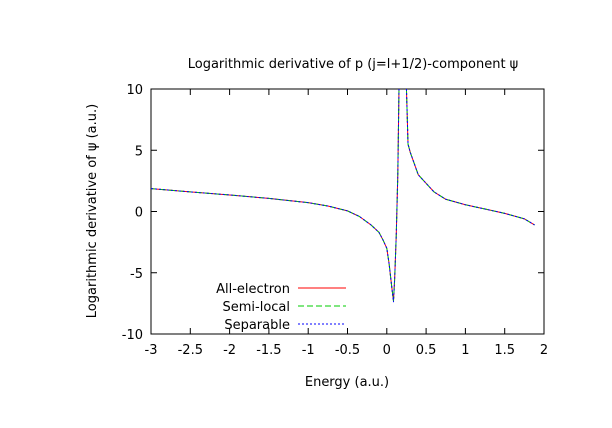 This screenshot has height=428, width=612. I want to click on series-line-separable, so click(470, 157).